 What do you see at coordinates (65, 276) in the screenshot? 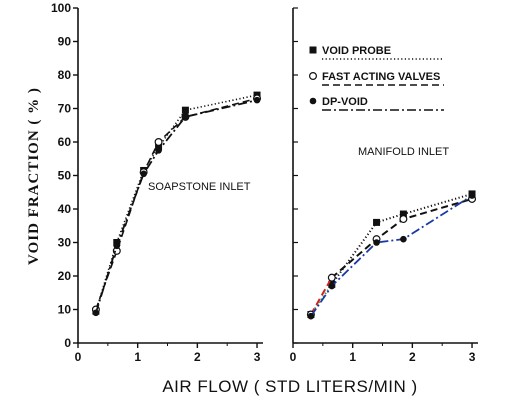
I see `y-tick-label: 20` at bounding box center [65, 276].